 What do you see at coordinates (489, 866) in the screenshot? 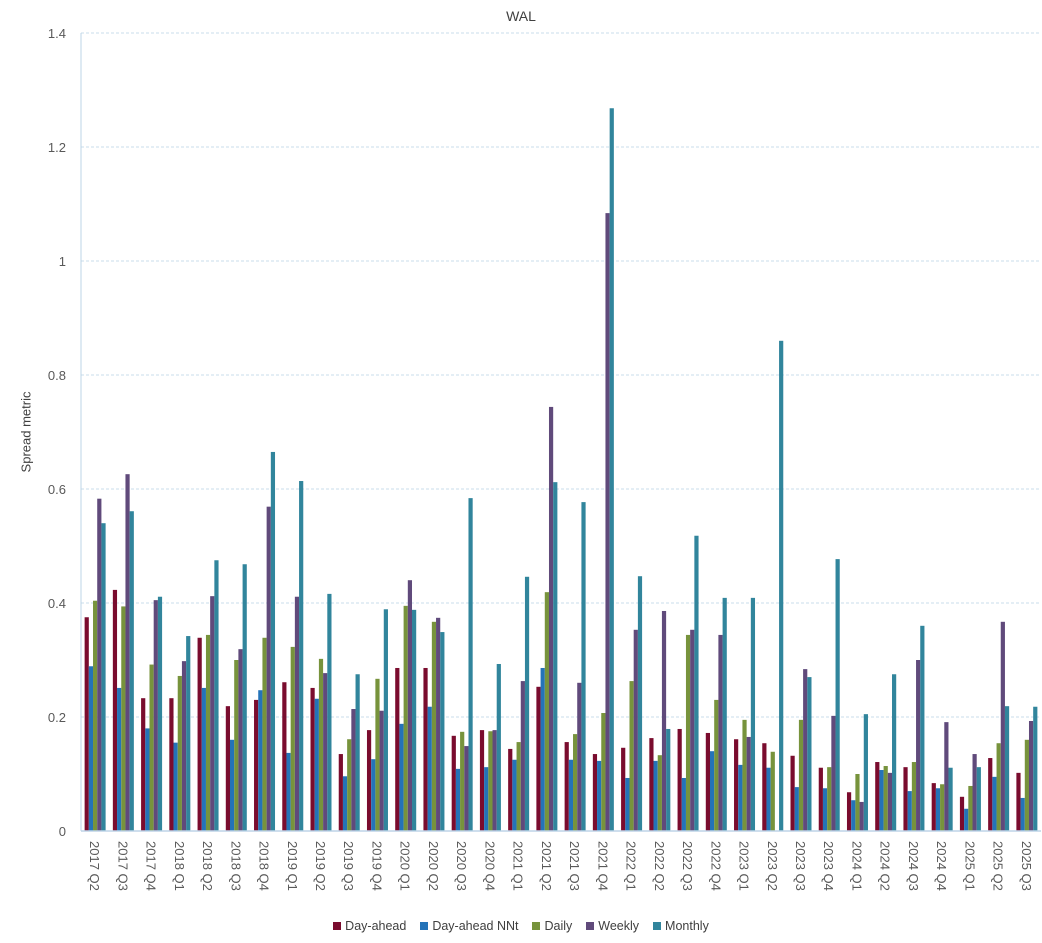
I see `x-tick-label: 2020 Q4` at bounding box center [489, 866].